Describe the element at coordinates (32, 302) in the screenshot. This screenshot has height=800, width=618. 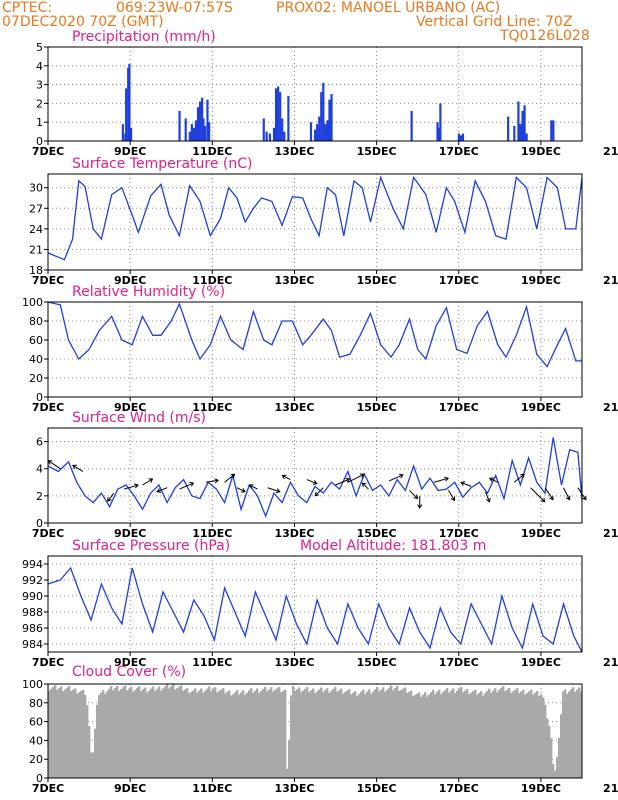
I see `y-tick-label: 100` at that location.